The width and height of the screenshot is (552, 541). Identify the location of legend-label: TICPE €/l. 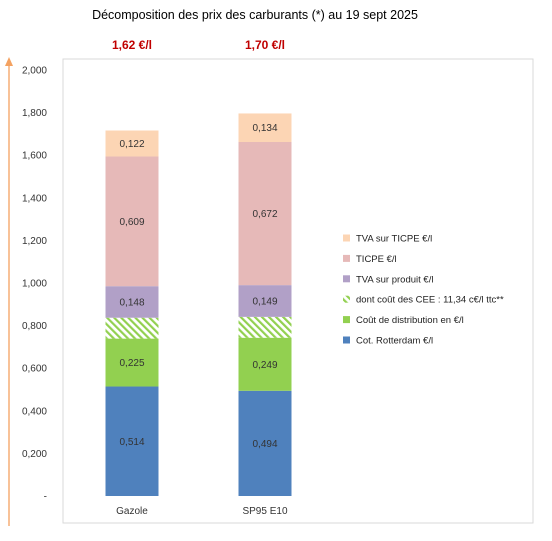
(376, 259).